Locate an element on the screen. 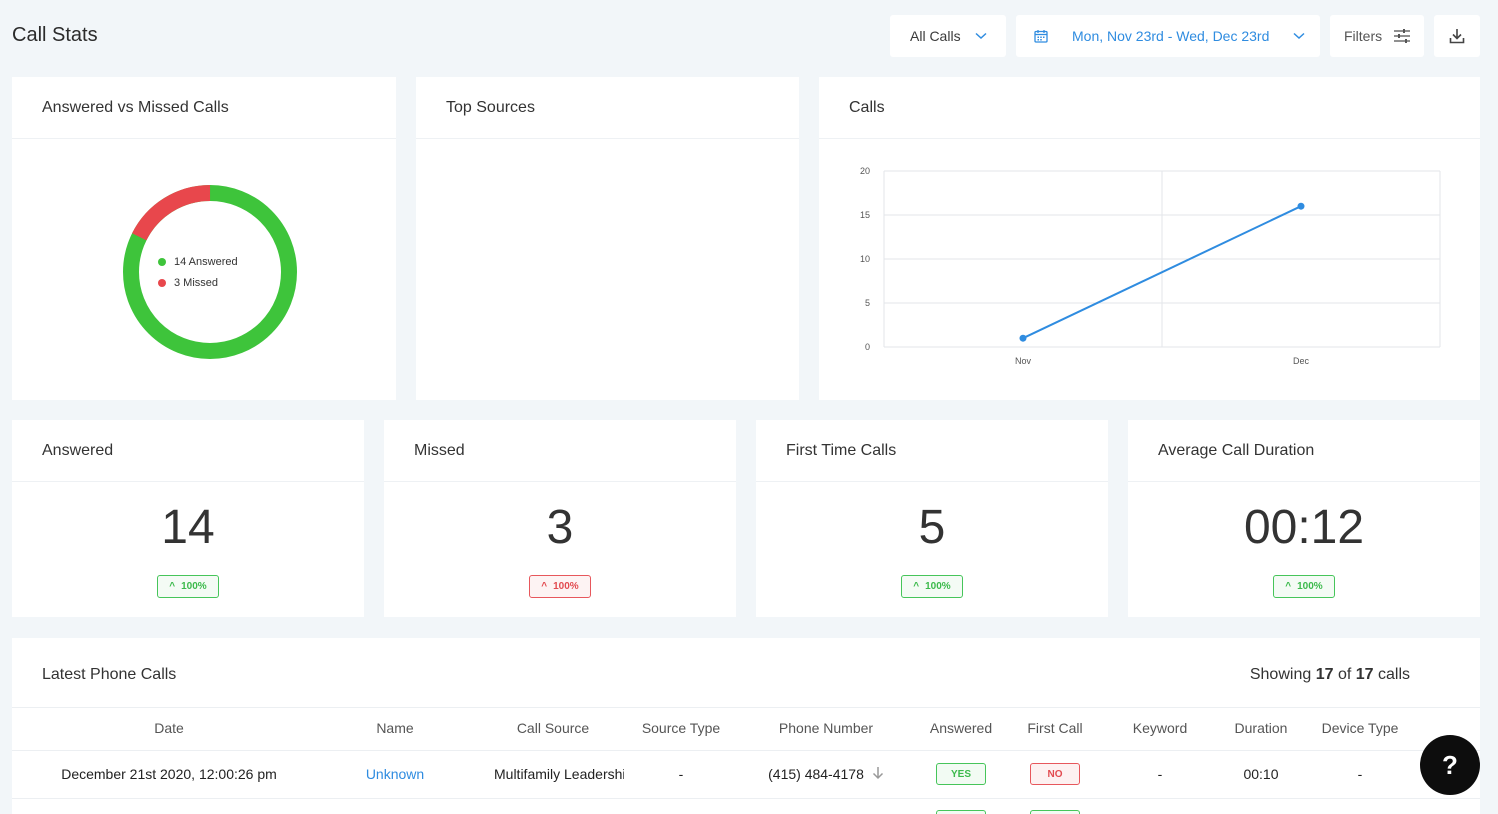  showing-count: Showing 17 of 17 calls is located at coordinates (1329, 674).